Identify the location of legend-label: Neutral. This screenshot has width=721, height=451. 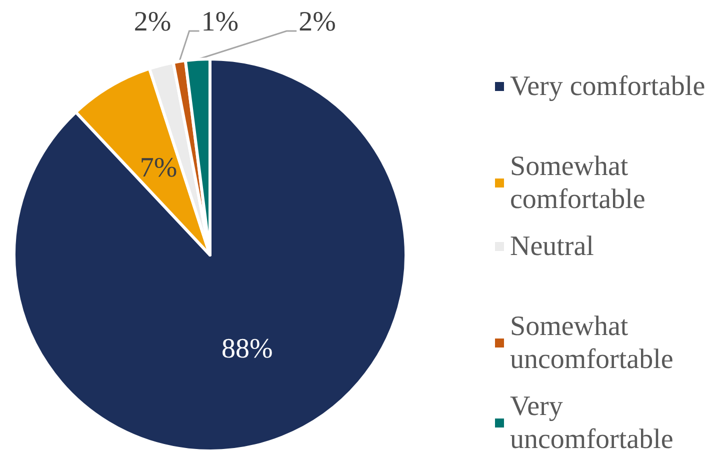
(552, 246).